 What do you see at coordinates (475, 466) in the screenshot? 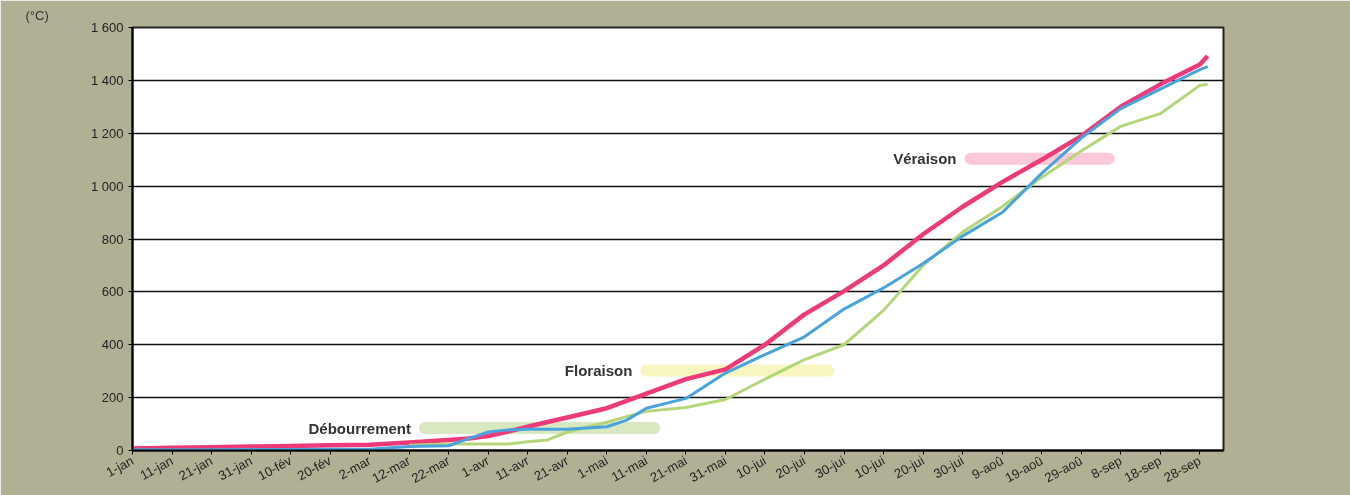
I see `x-tick-label: 1-avr` at bounding box center [475, 466].